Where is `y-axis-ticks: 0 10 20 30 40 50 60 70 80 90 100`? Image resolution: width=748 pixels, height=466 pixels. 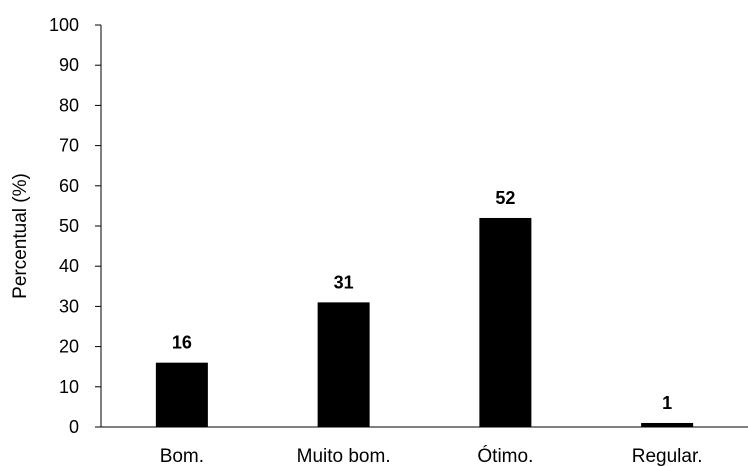 y-axis-ticks: 0 10 20 30 40 50 60 70 80 90 100 is located at coordinates (75, 226).